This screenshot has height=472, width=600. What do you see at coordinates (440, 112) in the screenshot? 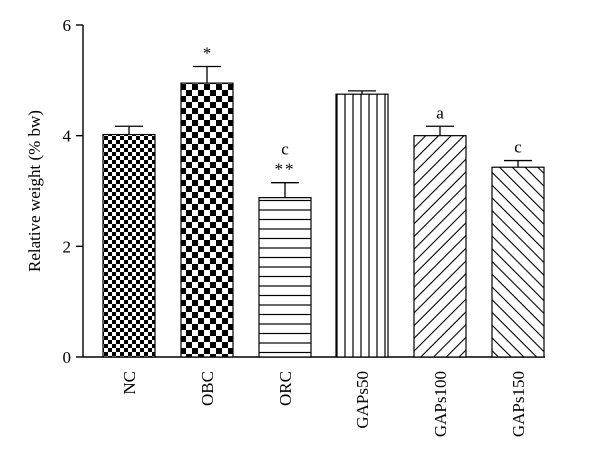
I see `significance-annotation: a` at bounding box center [440, 112].